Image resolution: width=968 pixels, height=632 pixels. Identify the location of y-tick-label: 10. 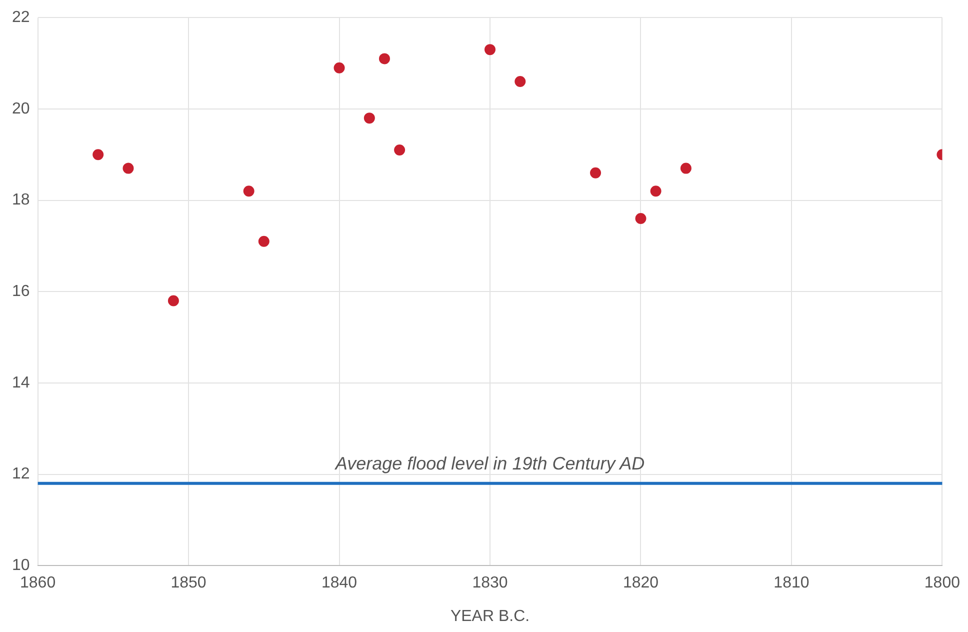
(21, 565).